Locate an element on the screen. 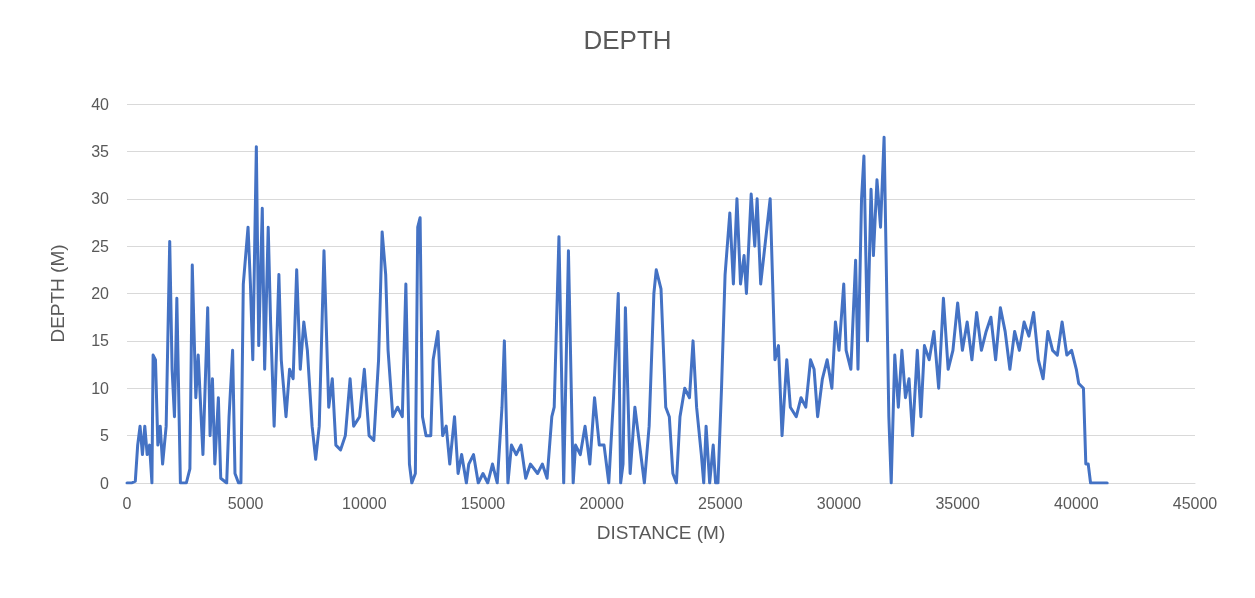 The image size is (1255, 598). y-tick-label: 40 is located at coordinates (100, 104).